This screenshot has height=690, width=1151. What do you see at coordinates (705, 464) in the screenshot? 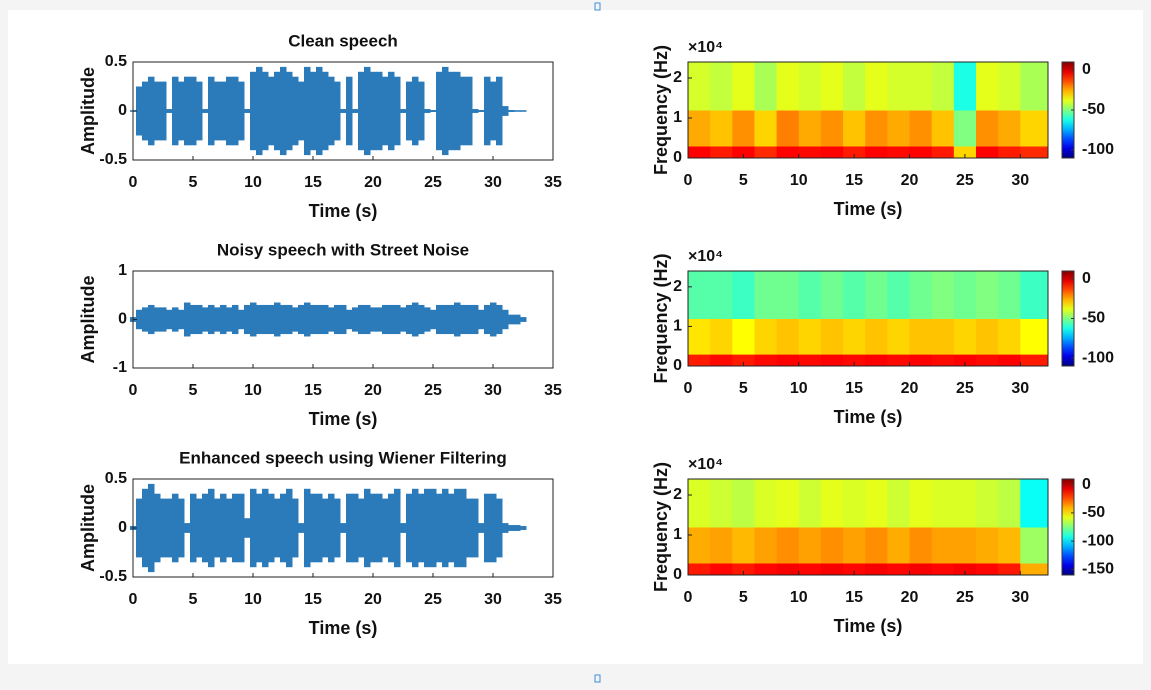
I see `axis-multiplier: ×10⁴` at bounding box center [705, 464].